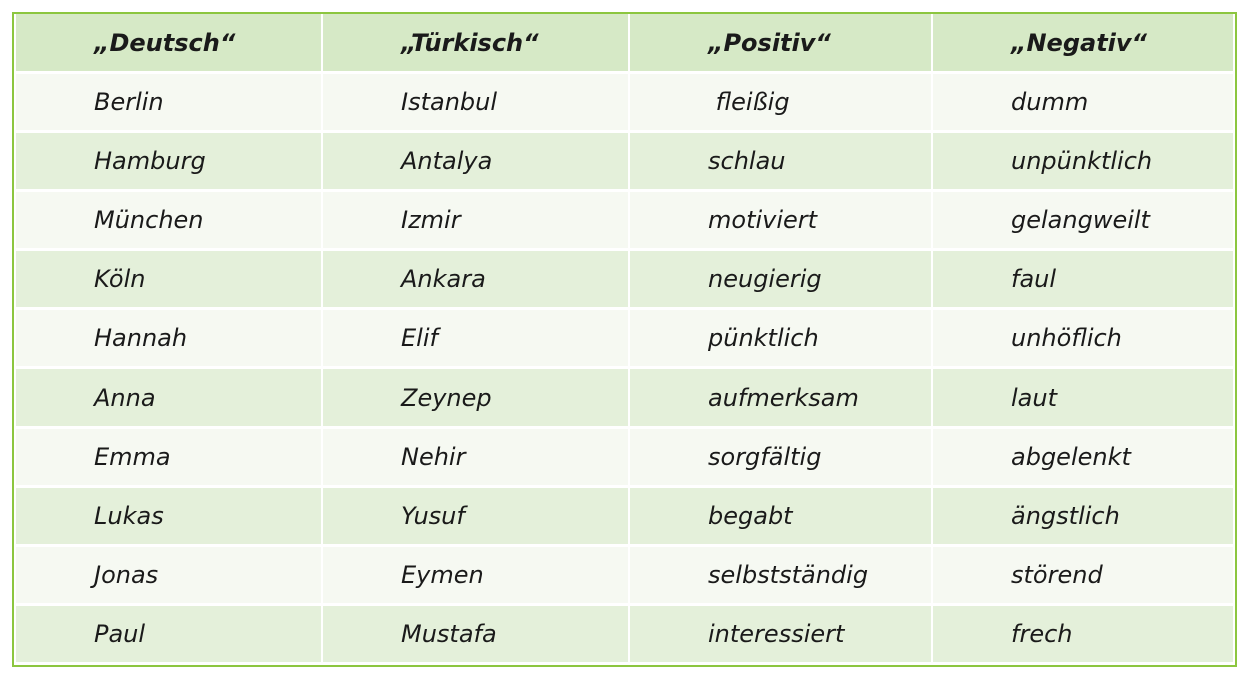 This screenshot has height=679, width=1250. What do you see at coordinates (780, 398) in the screenshot?
I see `cell-positiv: aufmerksam` at bounding box center [780, 398].